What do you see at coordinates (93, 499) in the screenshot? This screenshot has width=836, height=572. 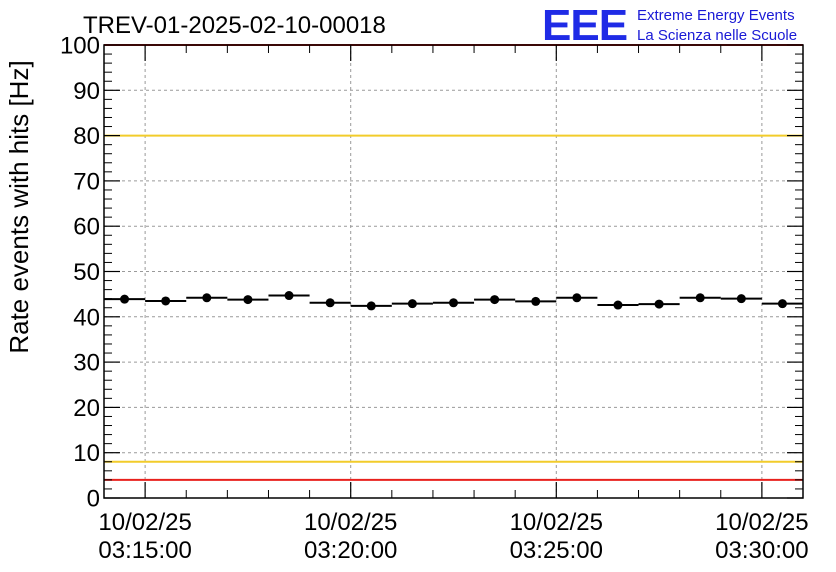 I see `y-tick-label: 0` at bounding box center [93, 499].